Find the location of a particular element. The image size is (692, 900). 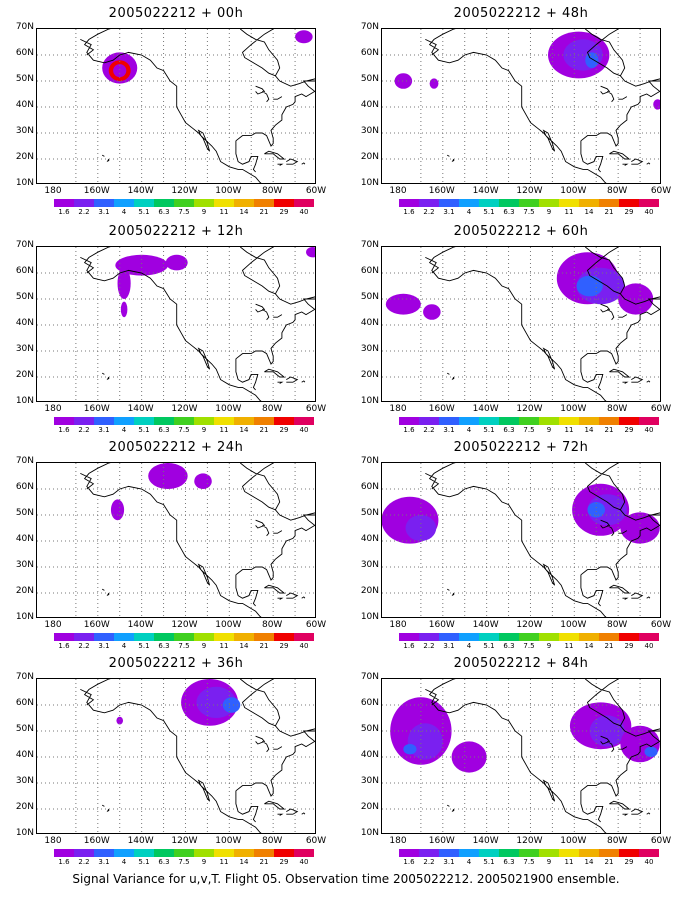

lat-tick-label: 70N is located at coordinates (369, 461).